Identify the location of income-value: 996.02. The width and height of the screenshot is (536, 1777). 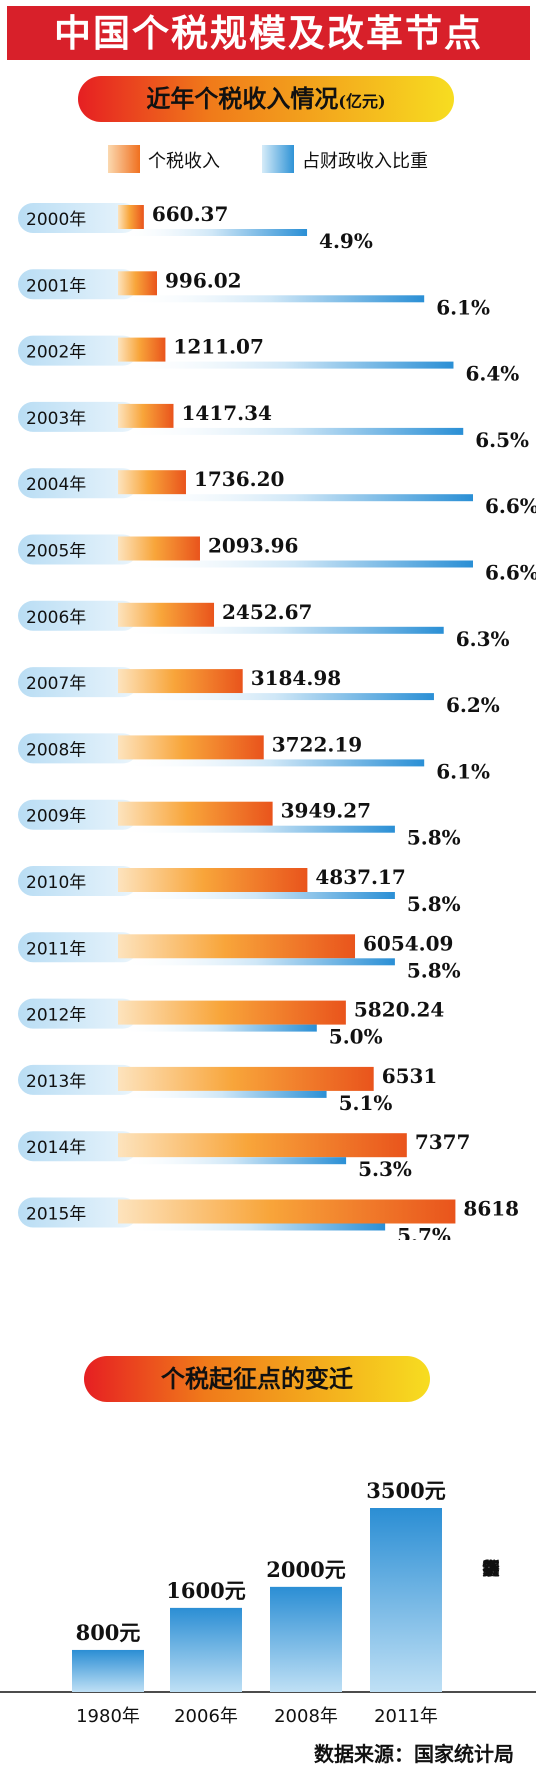
(203, 280).